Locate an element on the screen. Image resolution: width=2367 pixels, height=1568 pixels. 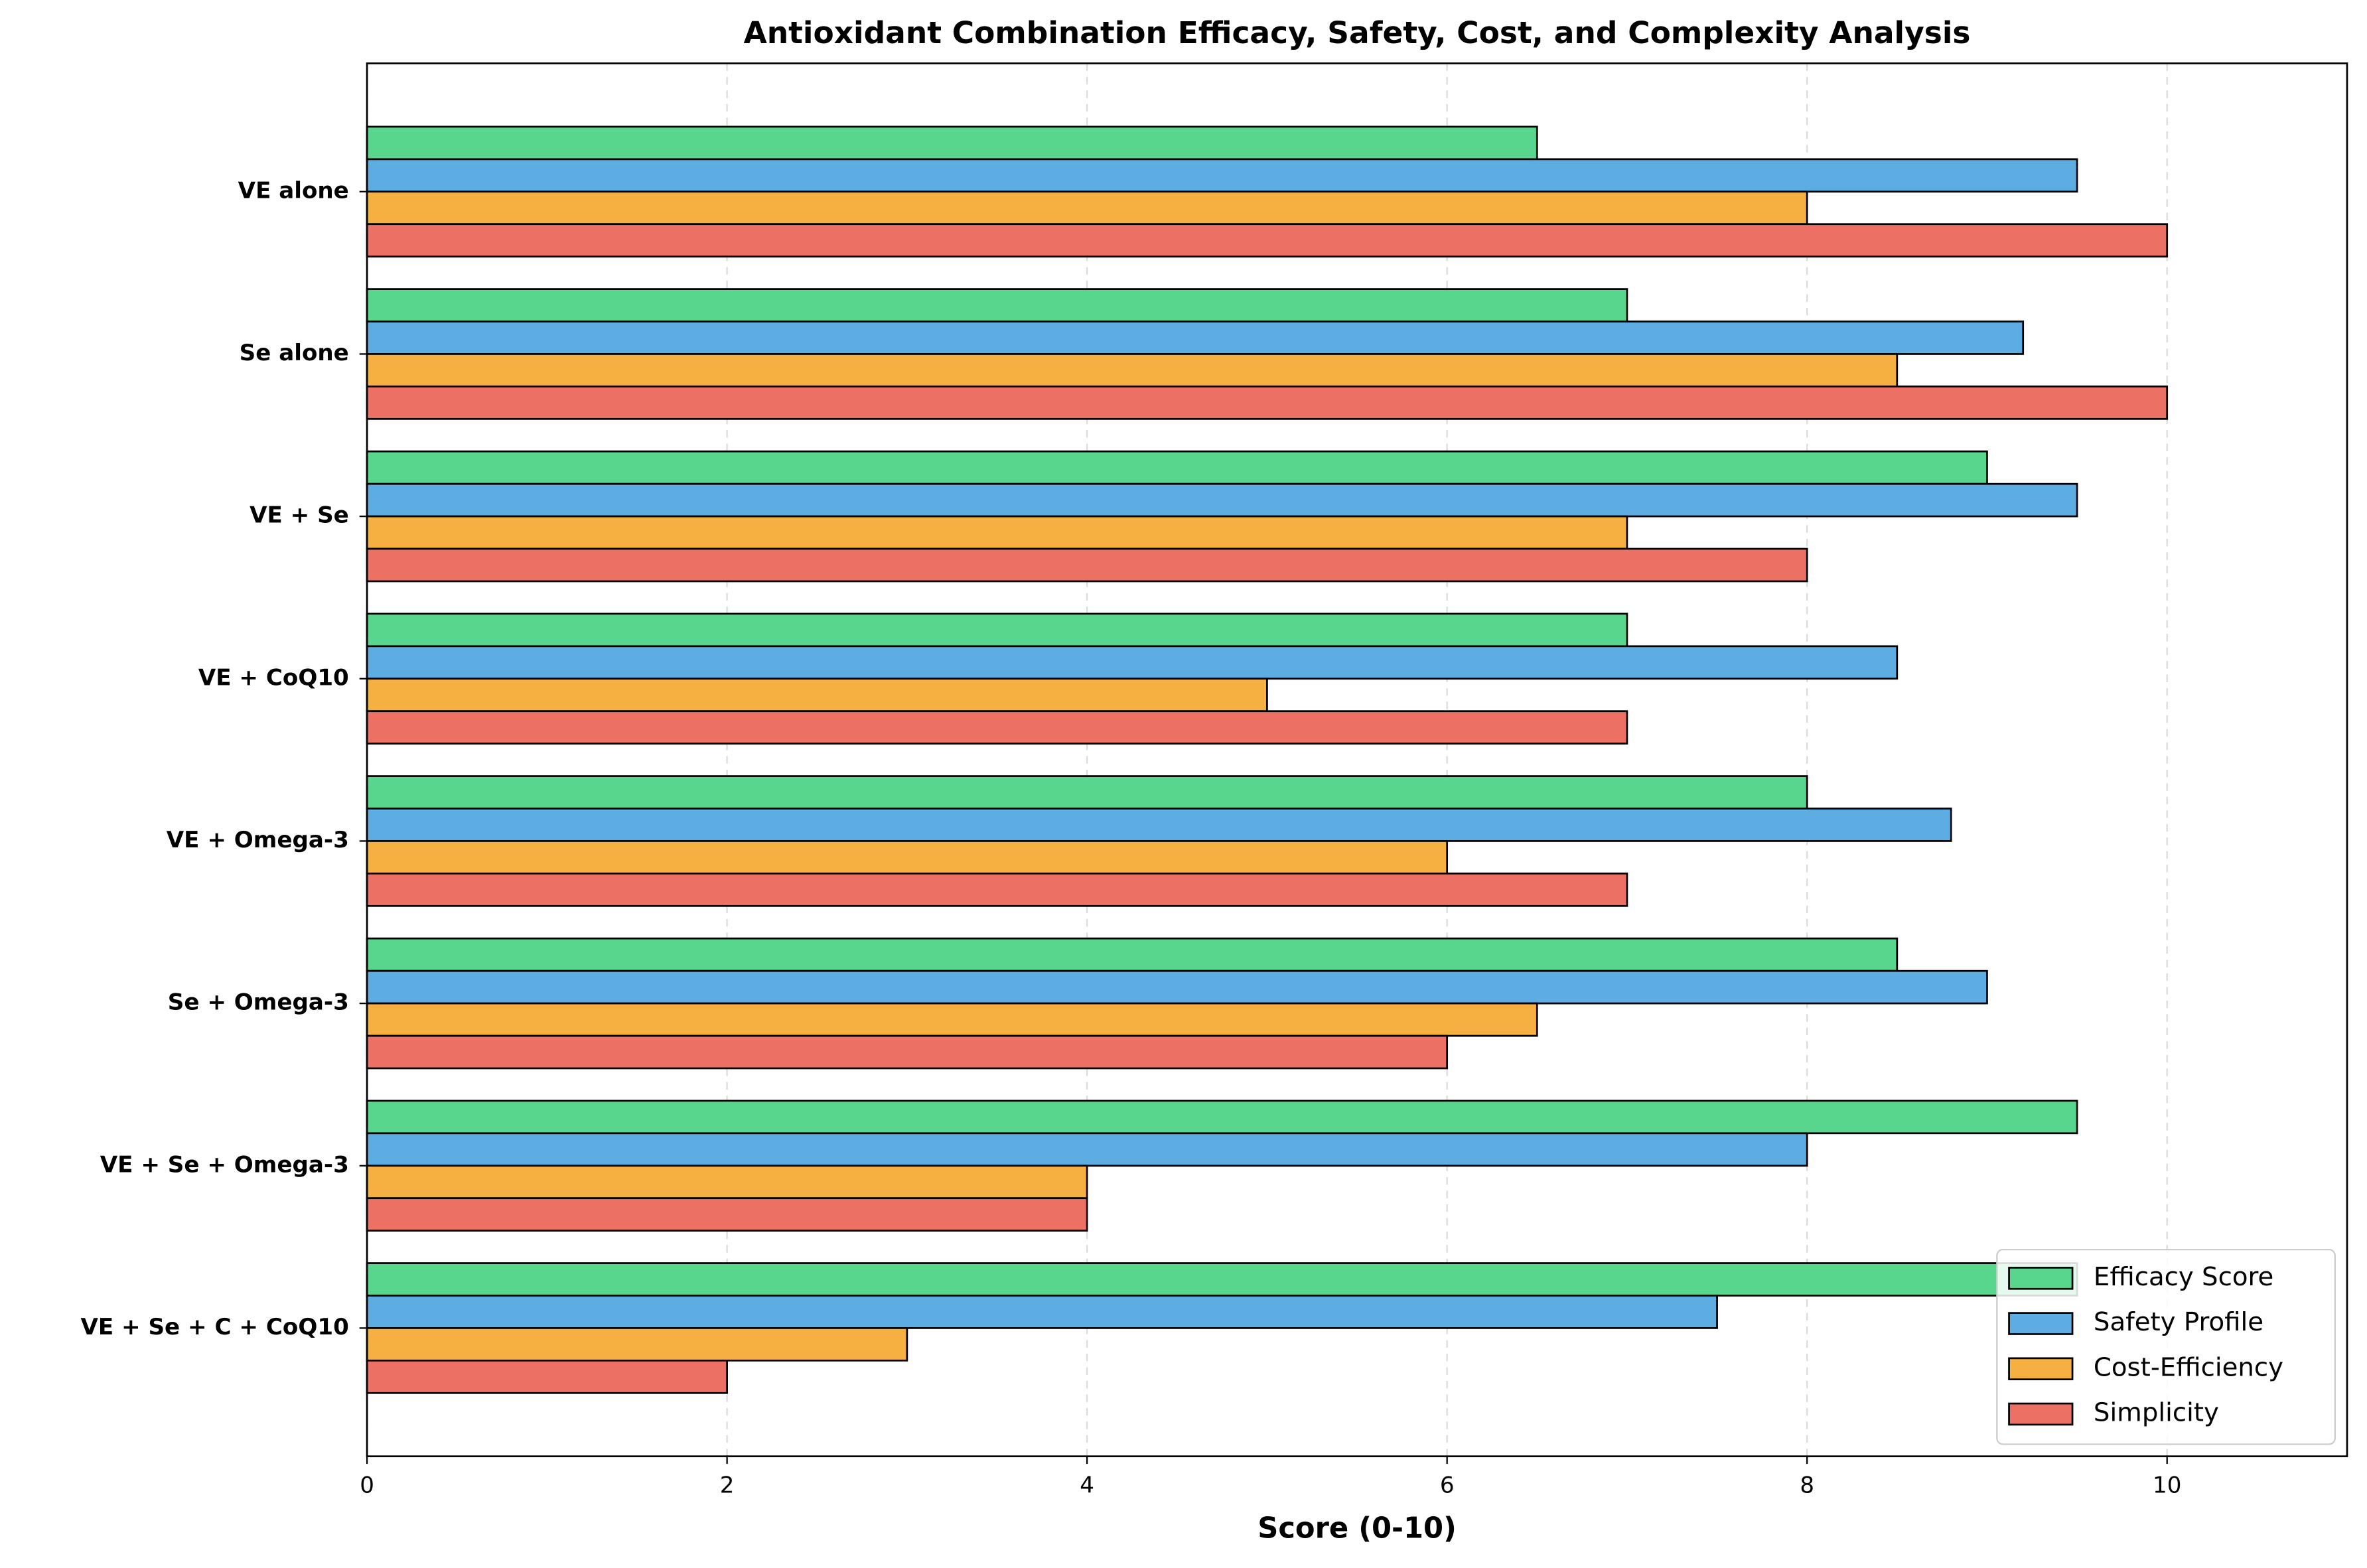
y-tick-label: Se alone is located at coordinates (294, 353).